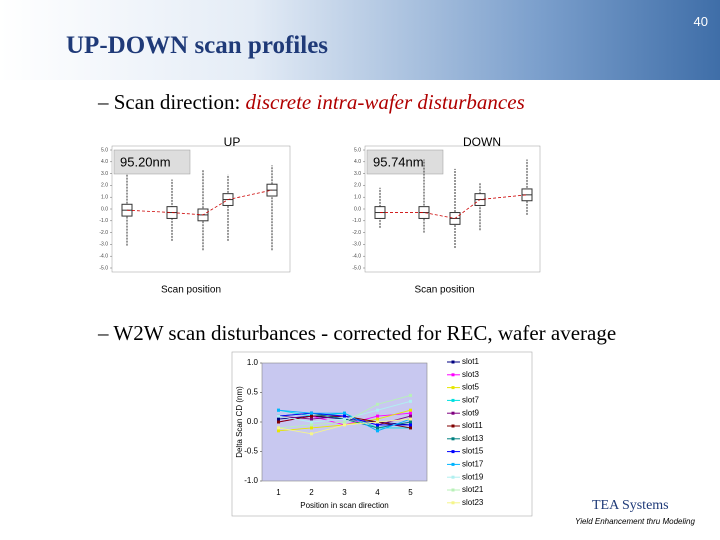 The image size is (720, 540). I want to click on bullet-emphasis: discrete intra-wafer disturbances, so click(385, 102).